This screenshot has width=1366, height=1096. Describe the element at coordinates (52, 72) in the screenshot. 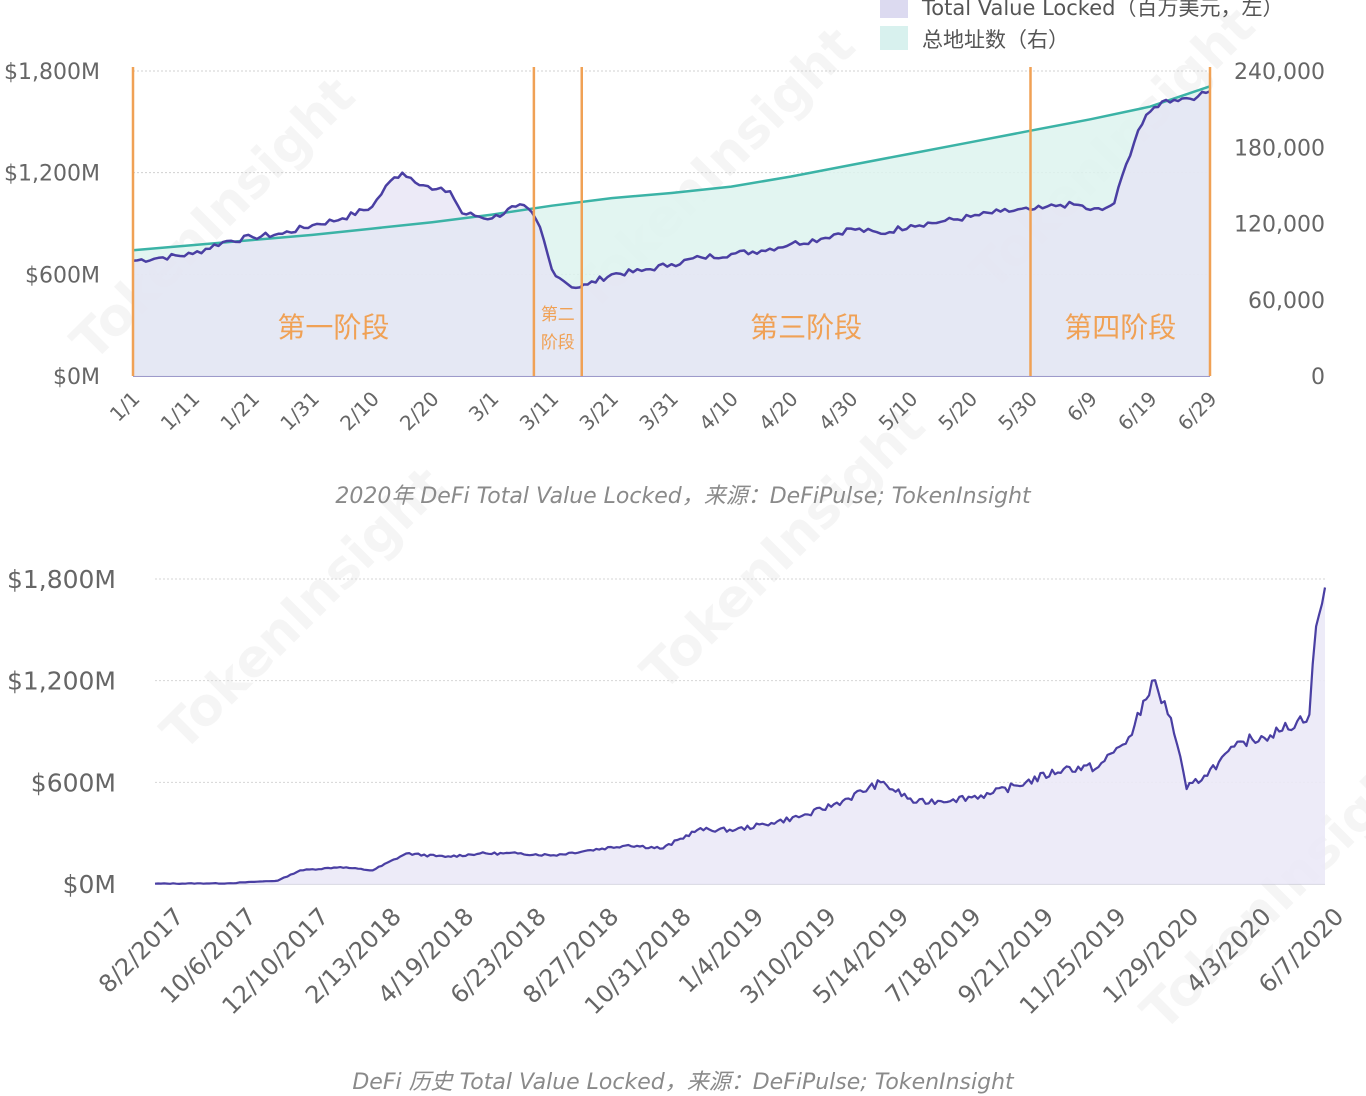

I see `y-left-tick-label: $1,800M` at that location.